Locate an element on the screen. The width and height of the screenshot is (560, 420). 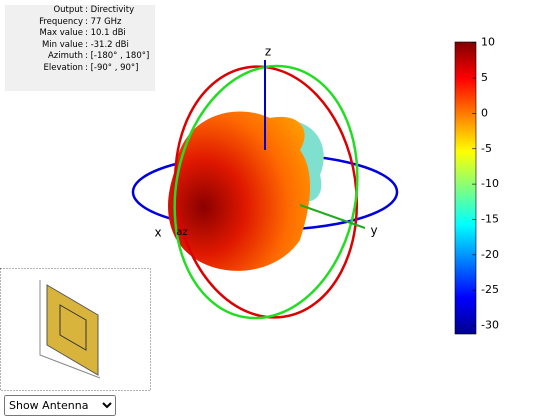
info-row: Max value: 10.1 dBi is located at coordinates (80, 34).